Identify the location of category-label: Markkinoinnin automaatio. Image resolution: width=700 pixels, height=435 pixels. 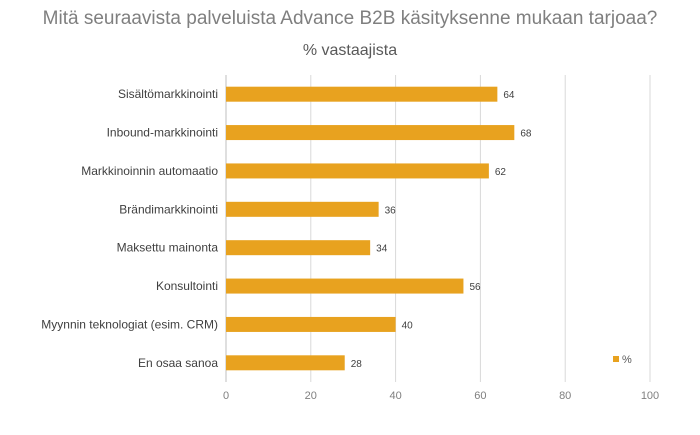
(149, 171).